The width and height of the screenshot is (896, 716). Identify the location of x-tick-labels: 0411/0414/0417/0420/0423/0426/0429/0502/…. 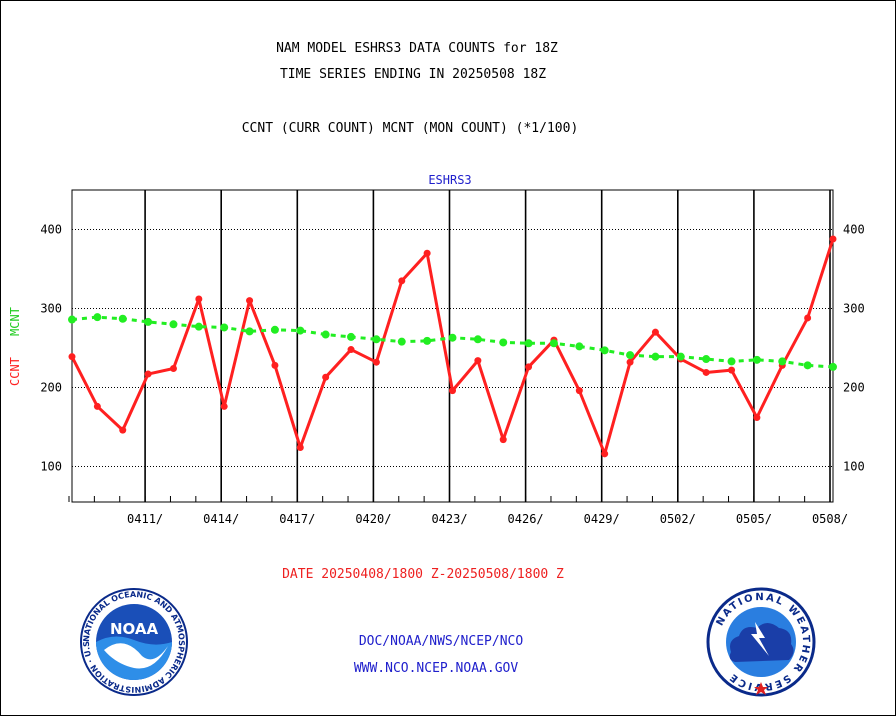
(487, 519).